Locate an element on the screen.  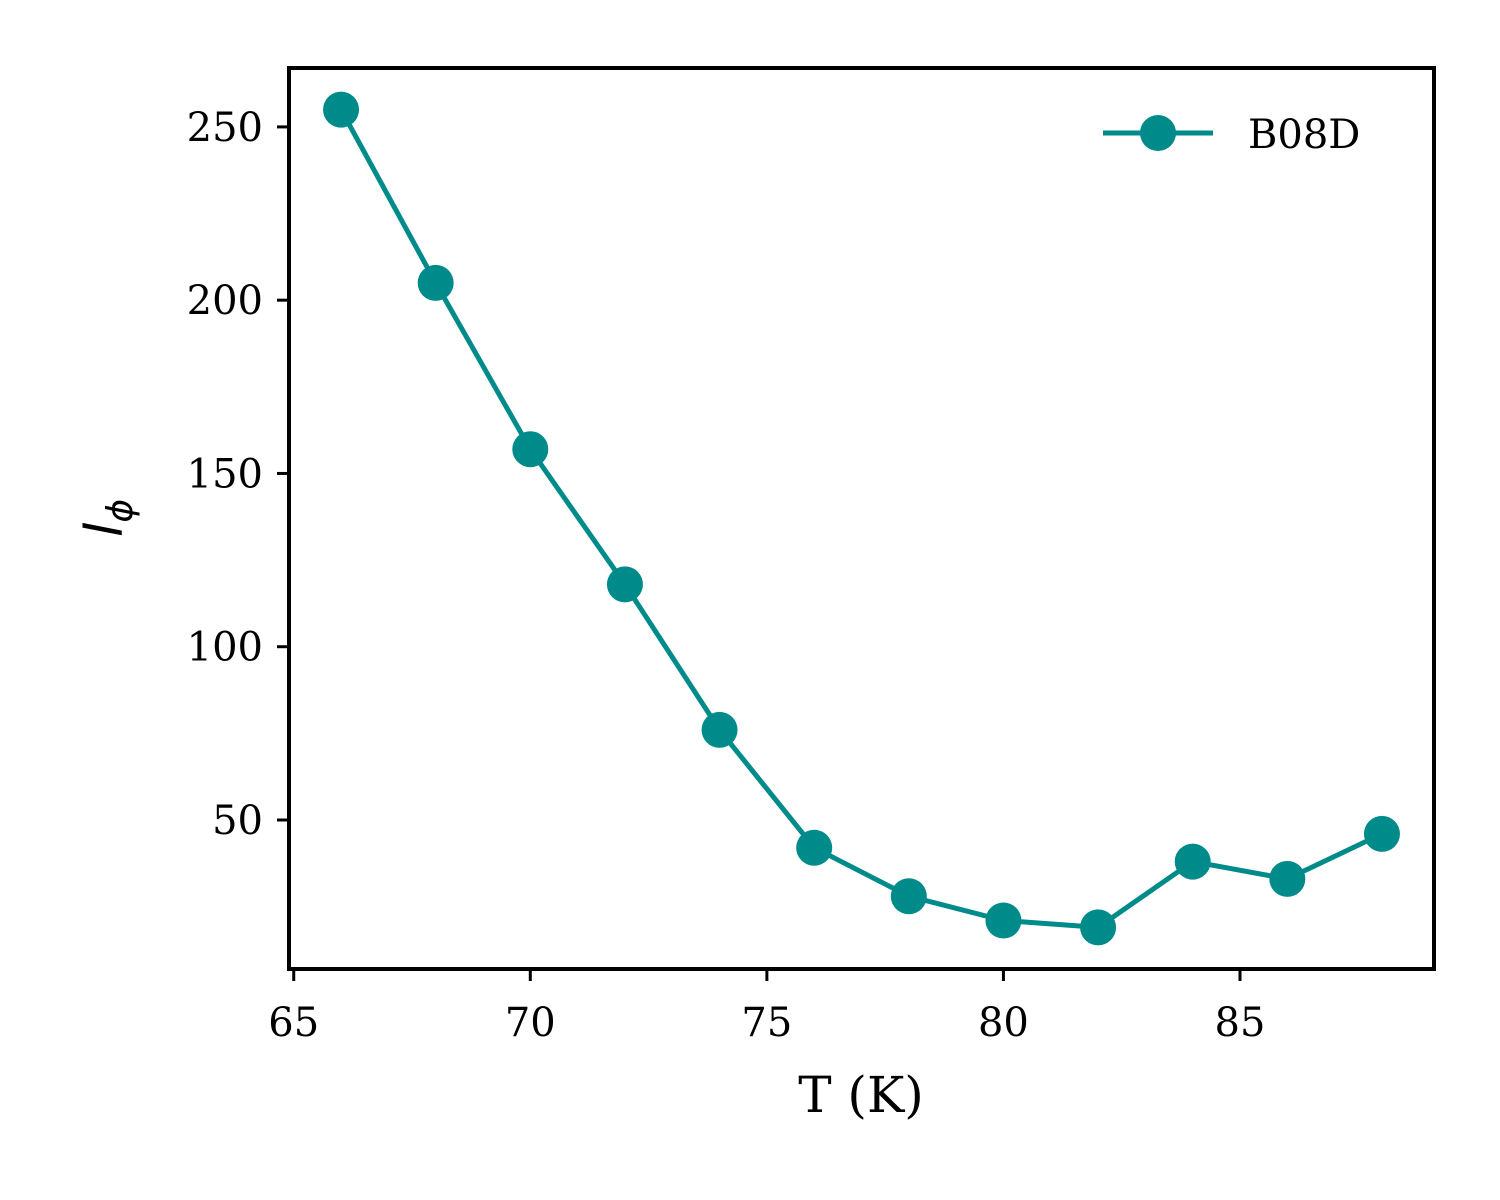
y-axis-title-subscript: ϕ is located at coordinates (120, 511).